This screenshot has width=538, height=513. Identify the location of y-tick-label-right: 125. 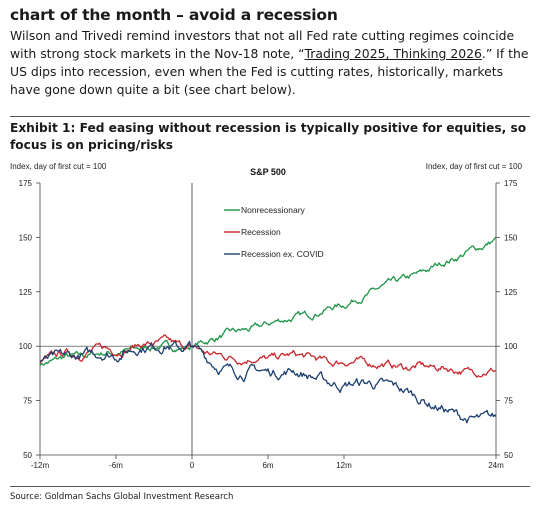
(511, 292).